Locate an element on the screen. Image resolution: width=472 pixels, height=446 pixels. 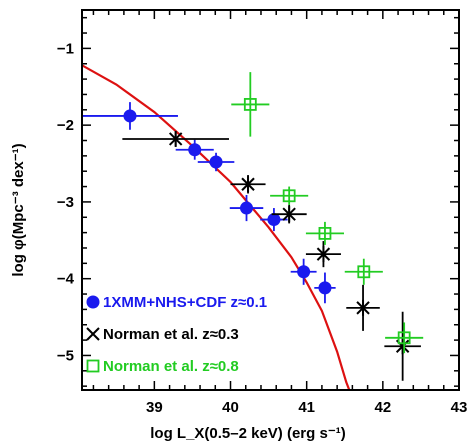
x-tick-label: 39 is located at coordinates (154, 407).